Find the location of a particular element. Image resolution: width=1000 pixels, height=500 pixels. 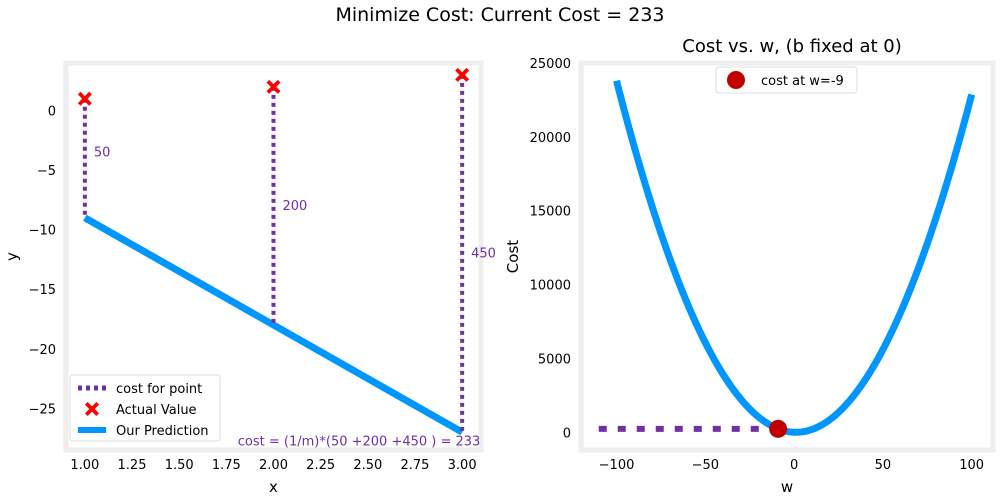

left-x-tick-label: 1.50 is located at coordinates (179, 465).